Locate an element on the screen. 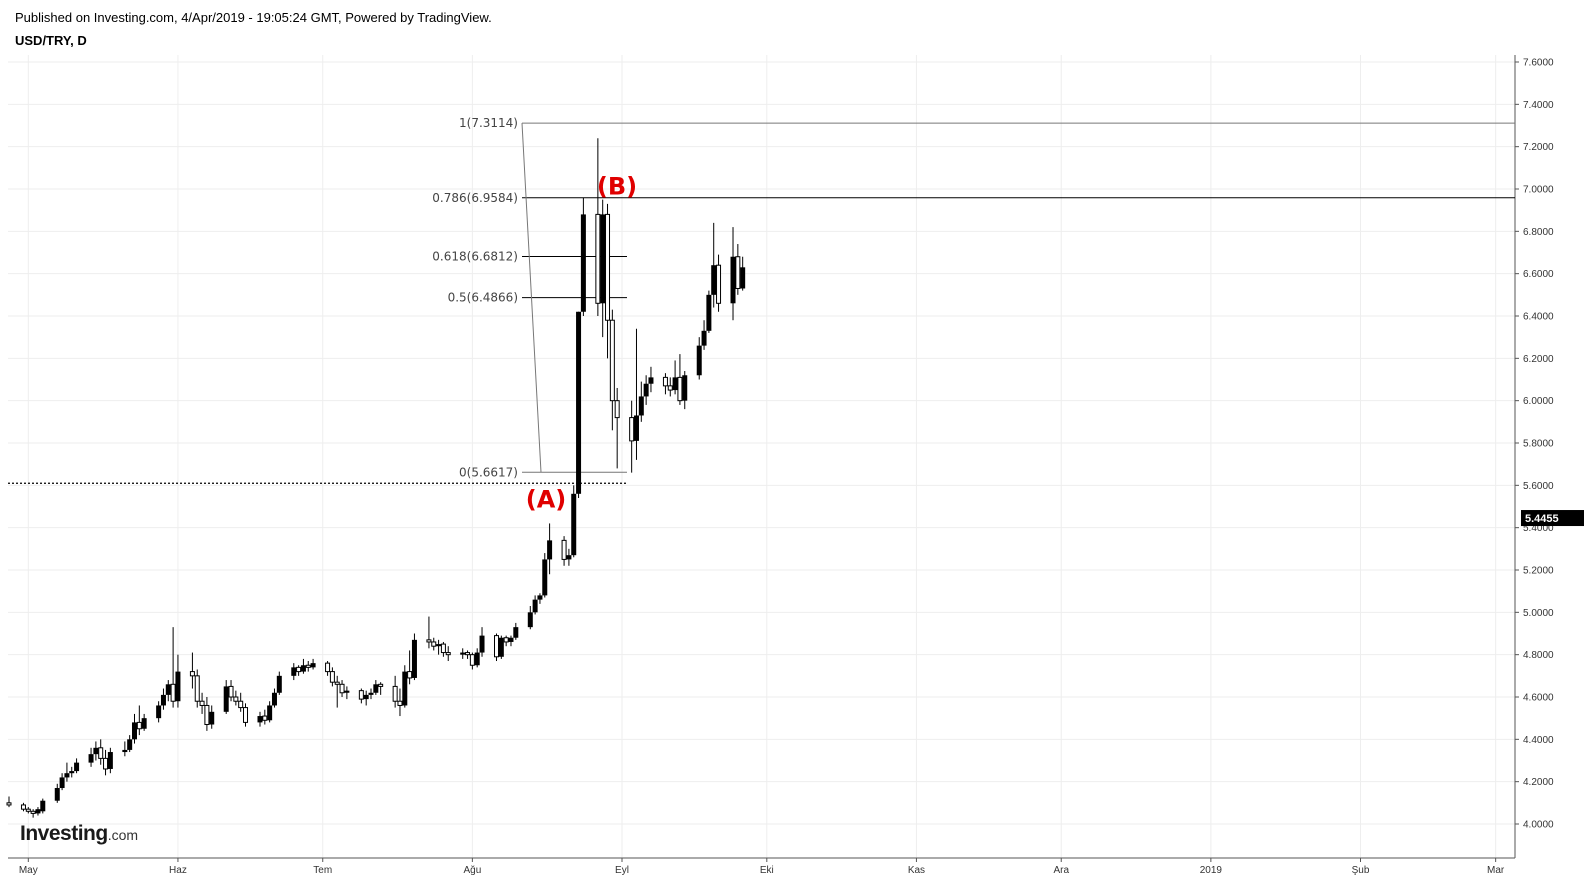  logo-brand: Investing is located at coordinates (64, 833).